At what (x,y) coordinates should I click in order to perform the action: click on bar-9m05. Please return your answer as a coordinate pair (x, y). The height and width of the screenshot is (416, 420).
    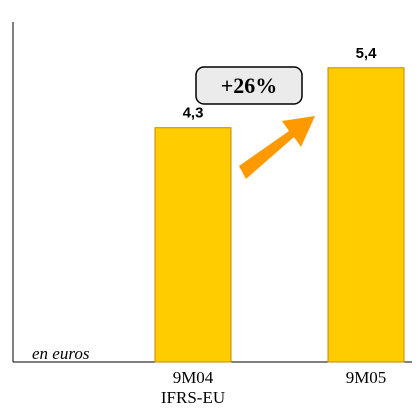
    Looking at the image, I should click on (366, 215).